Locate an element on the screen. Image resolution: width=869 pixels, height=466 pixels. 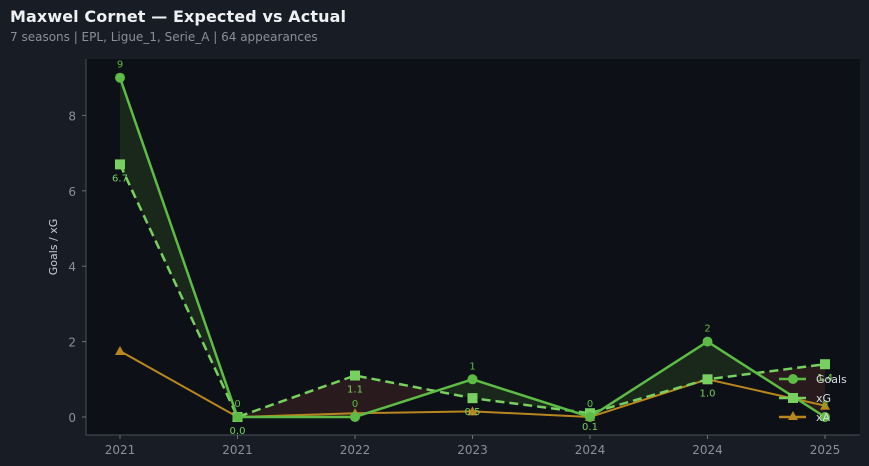
x-tick-label: 2023 is located at coordinates (472, 450).